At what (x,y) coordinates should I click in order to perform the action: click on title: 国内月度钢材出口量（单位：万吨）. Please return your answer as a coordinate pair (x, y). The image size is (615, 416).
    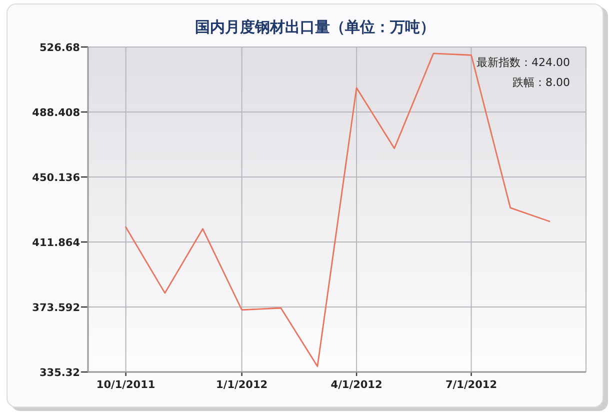
    Looking at the image, I should click on (315, 27).